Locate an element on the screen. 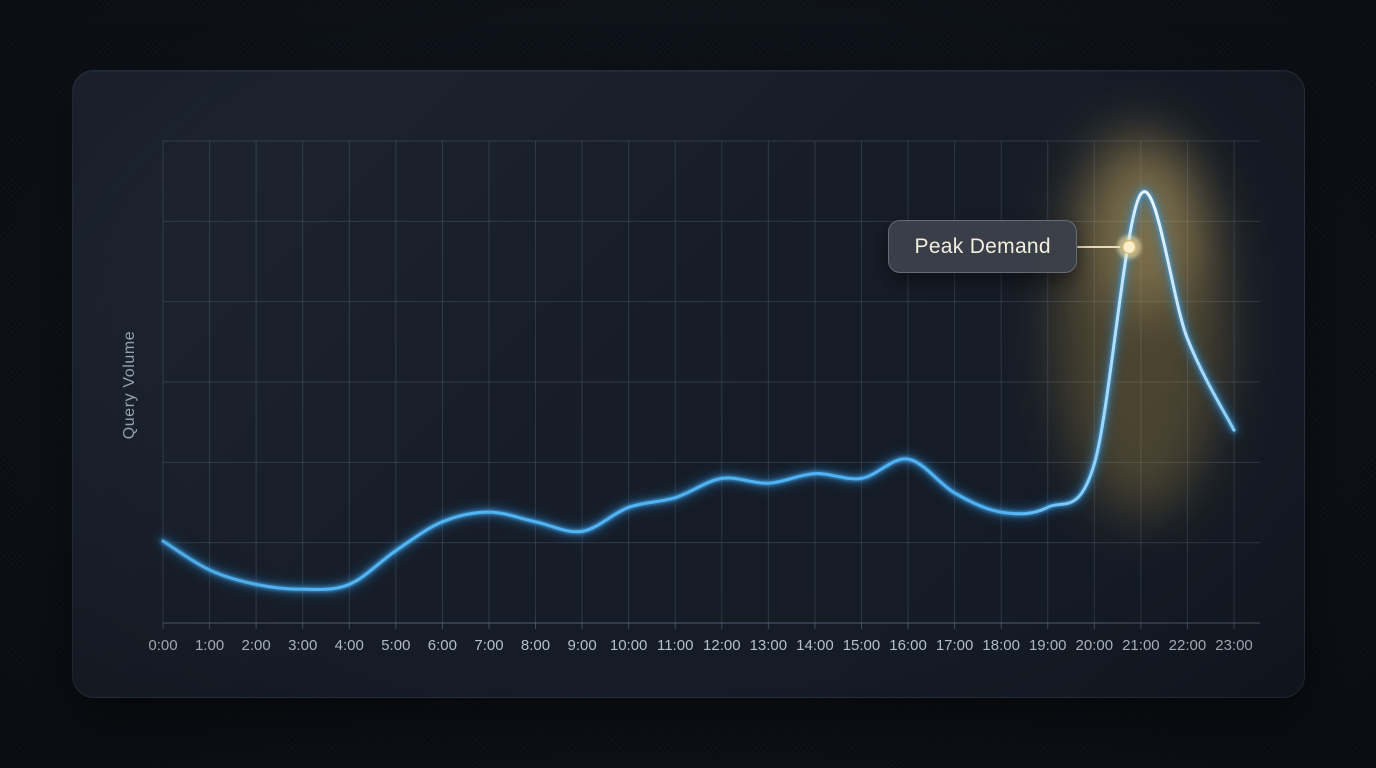 The image size is (1376, 768). x-axis-label: 1:00 is located at coordinates (209, 645).